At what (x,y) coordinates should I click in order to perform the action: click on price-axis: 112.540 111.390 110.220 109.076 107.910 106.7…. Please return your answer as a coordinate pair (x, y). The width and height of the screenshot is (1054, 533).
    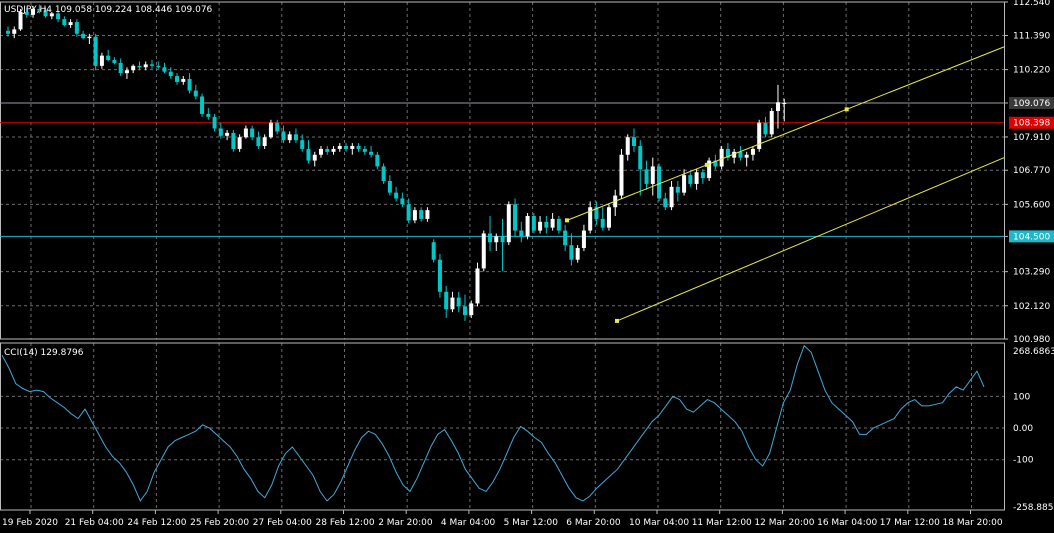
    Looking at the image, I should click on (1029, 172).